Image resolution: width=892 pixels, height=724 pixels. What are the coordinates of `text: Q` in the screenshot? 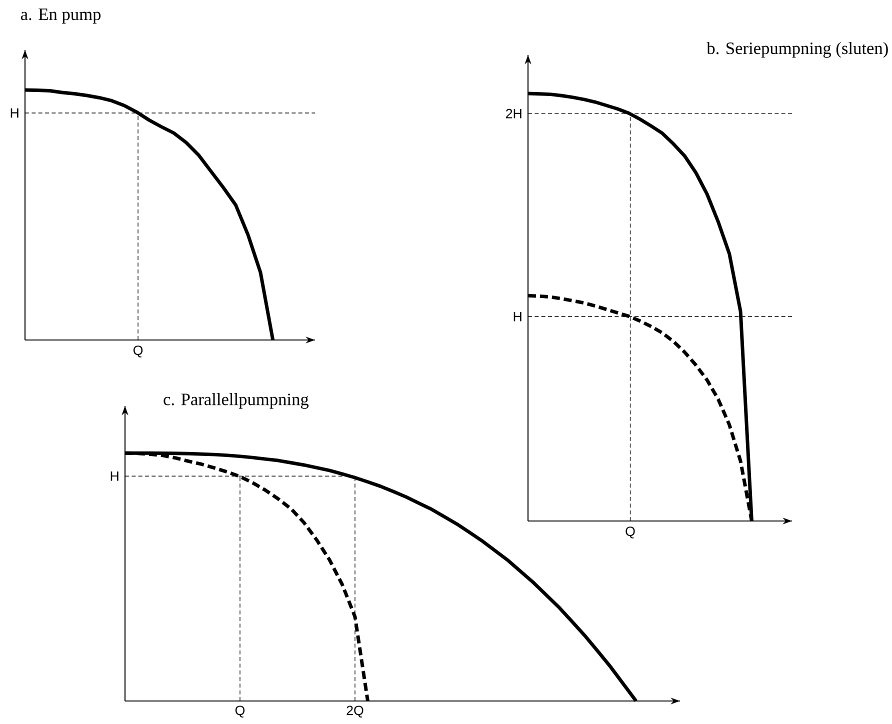 It's located at (138, 352).